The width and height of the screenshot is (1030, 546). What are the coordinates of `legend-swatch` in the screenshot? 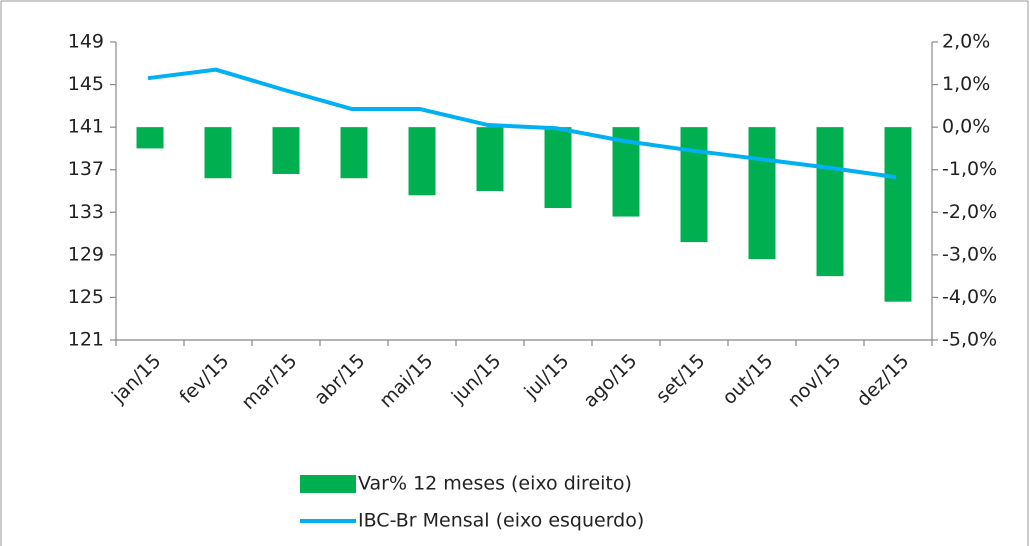 It's located at (328, 484).